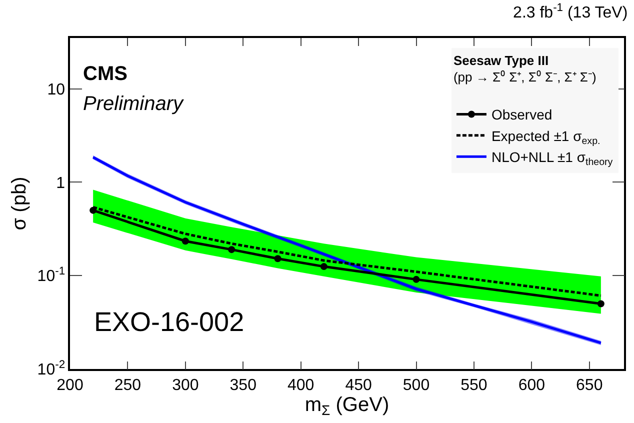 This screenshot has width=634, height=423. I want to click on y-tick-label: 10$^{-1}$, so click(51, 275).